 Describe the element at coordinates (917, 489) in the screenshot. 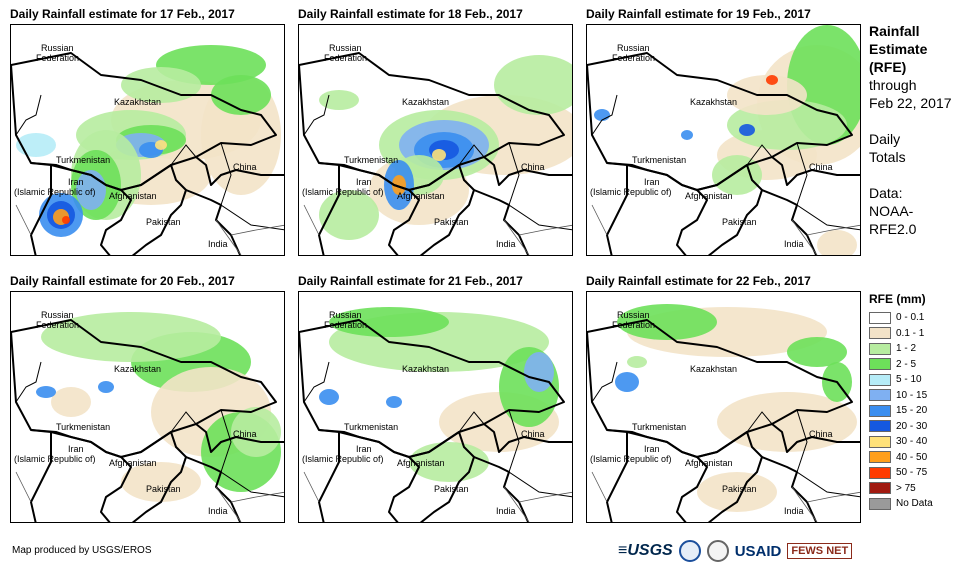

I see `legend-item: > 75` at that location.